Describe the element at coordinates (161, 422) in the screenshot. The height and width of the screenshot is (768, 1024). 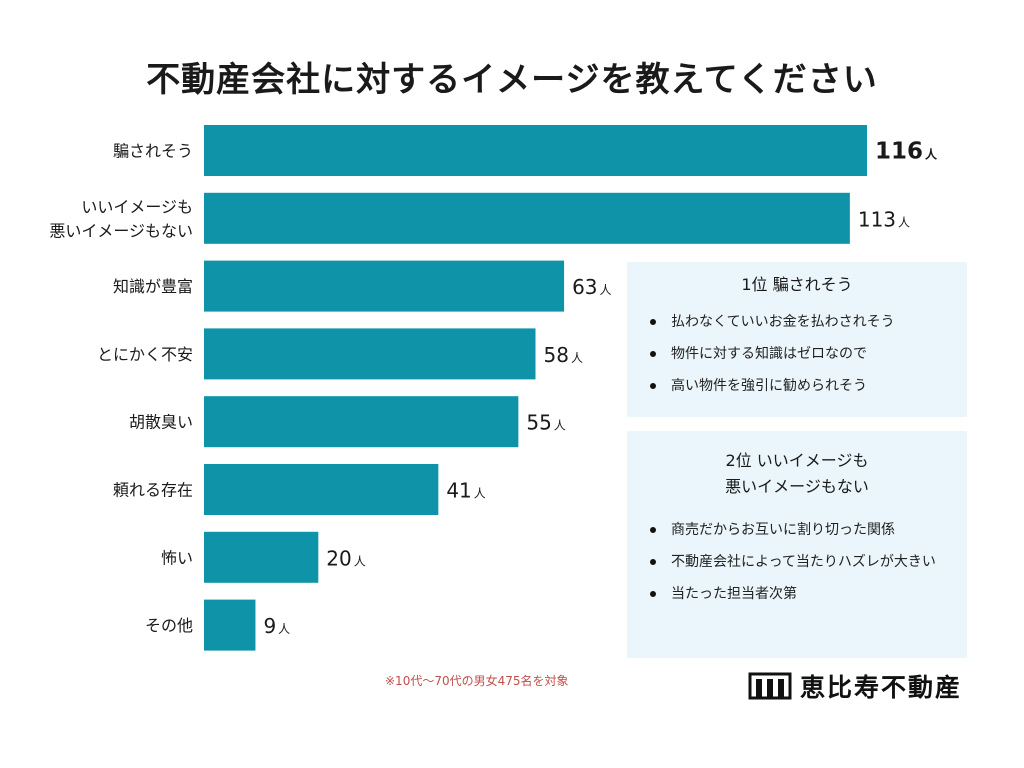
I see `category-label: 胡散臭い` at that location.